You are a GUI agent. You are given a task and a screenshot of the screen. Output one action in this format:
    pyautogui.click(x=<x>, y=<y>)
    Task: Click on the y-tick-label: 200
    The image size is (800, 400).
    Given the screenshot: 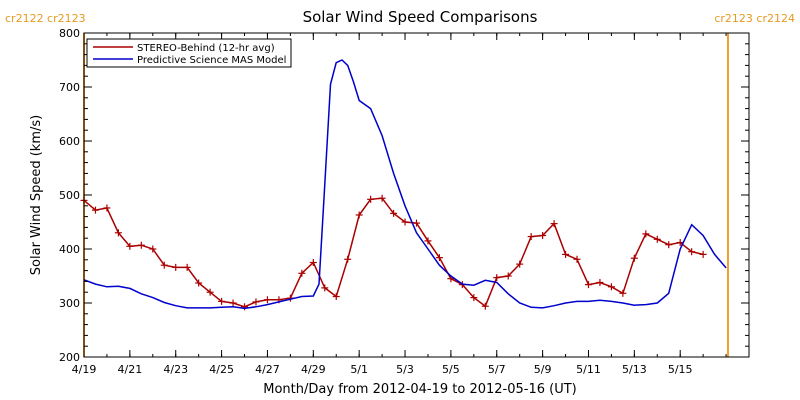 What is the action you would take?
    pyautogui.click(x=69, y=357)
    